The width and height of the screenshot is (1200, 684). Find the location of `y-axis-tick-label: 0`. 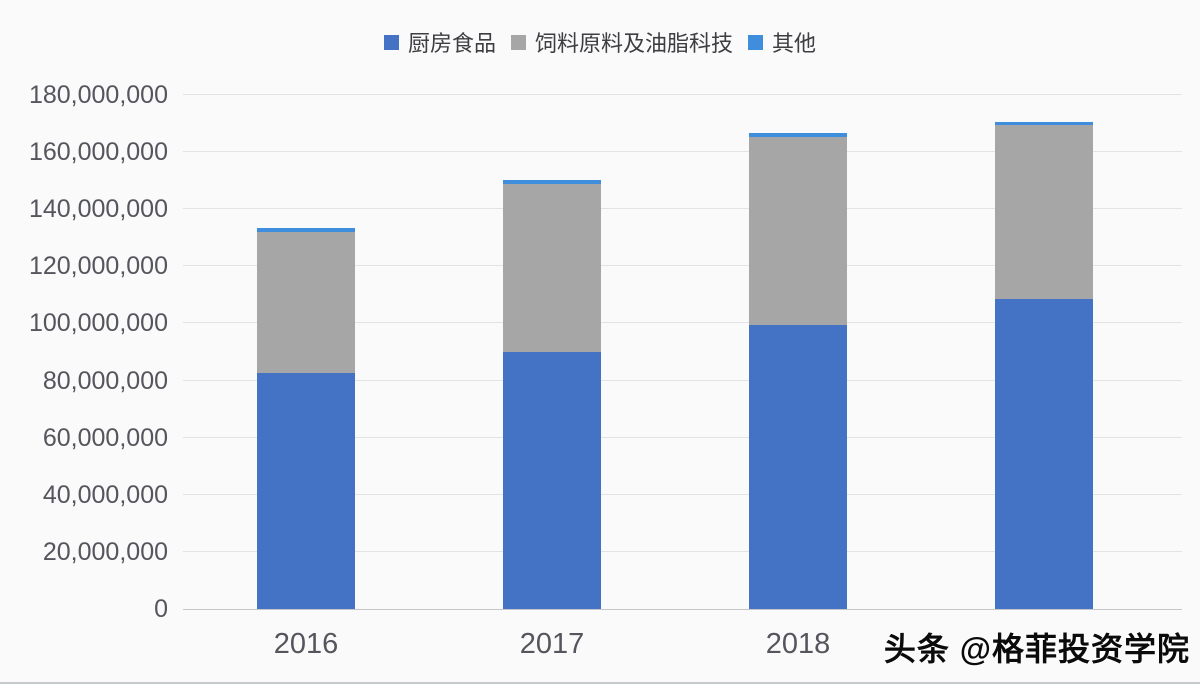

y-axis-tick-label: 0 is located at coordinates (161, 609).